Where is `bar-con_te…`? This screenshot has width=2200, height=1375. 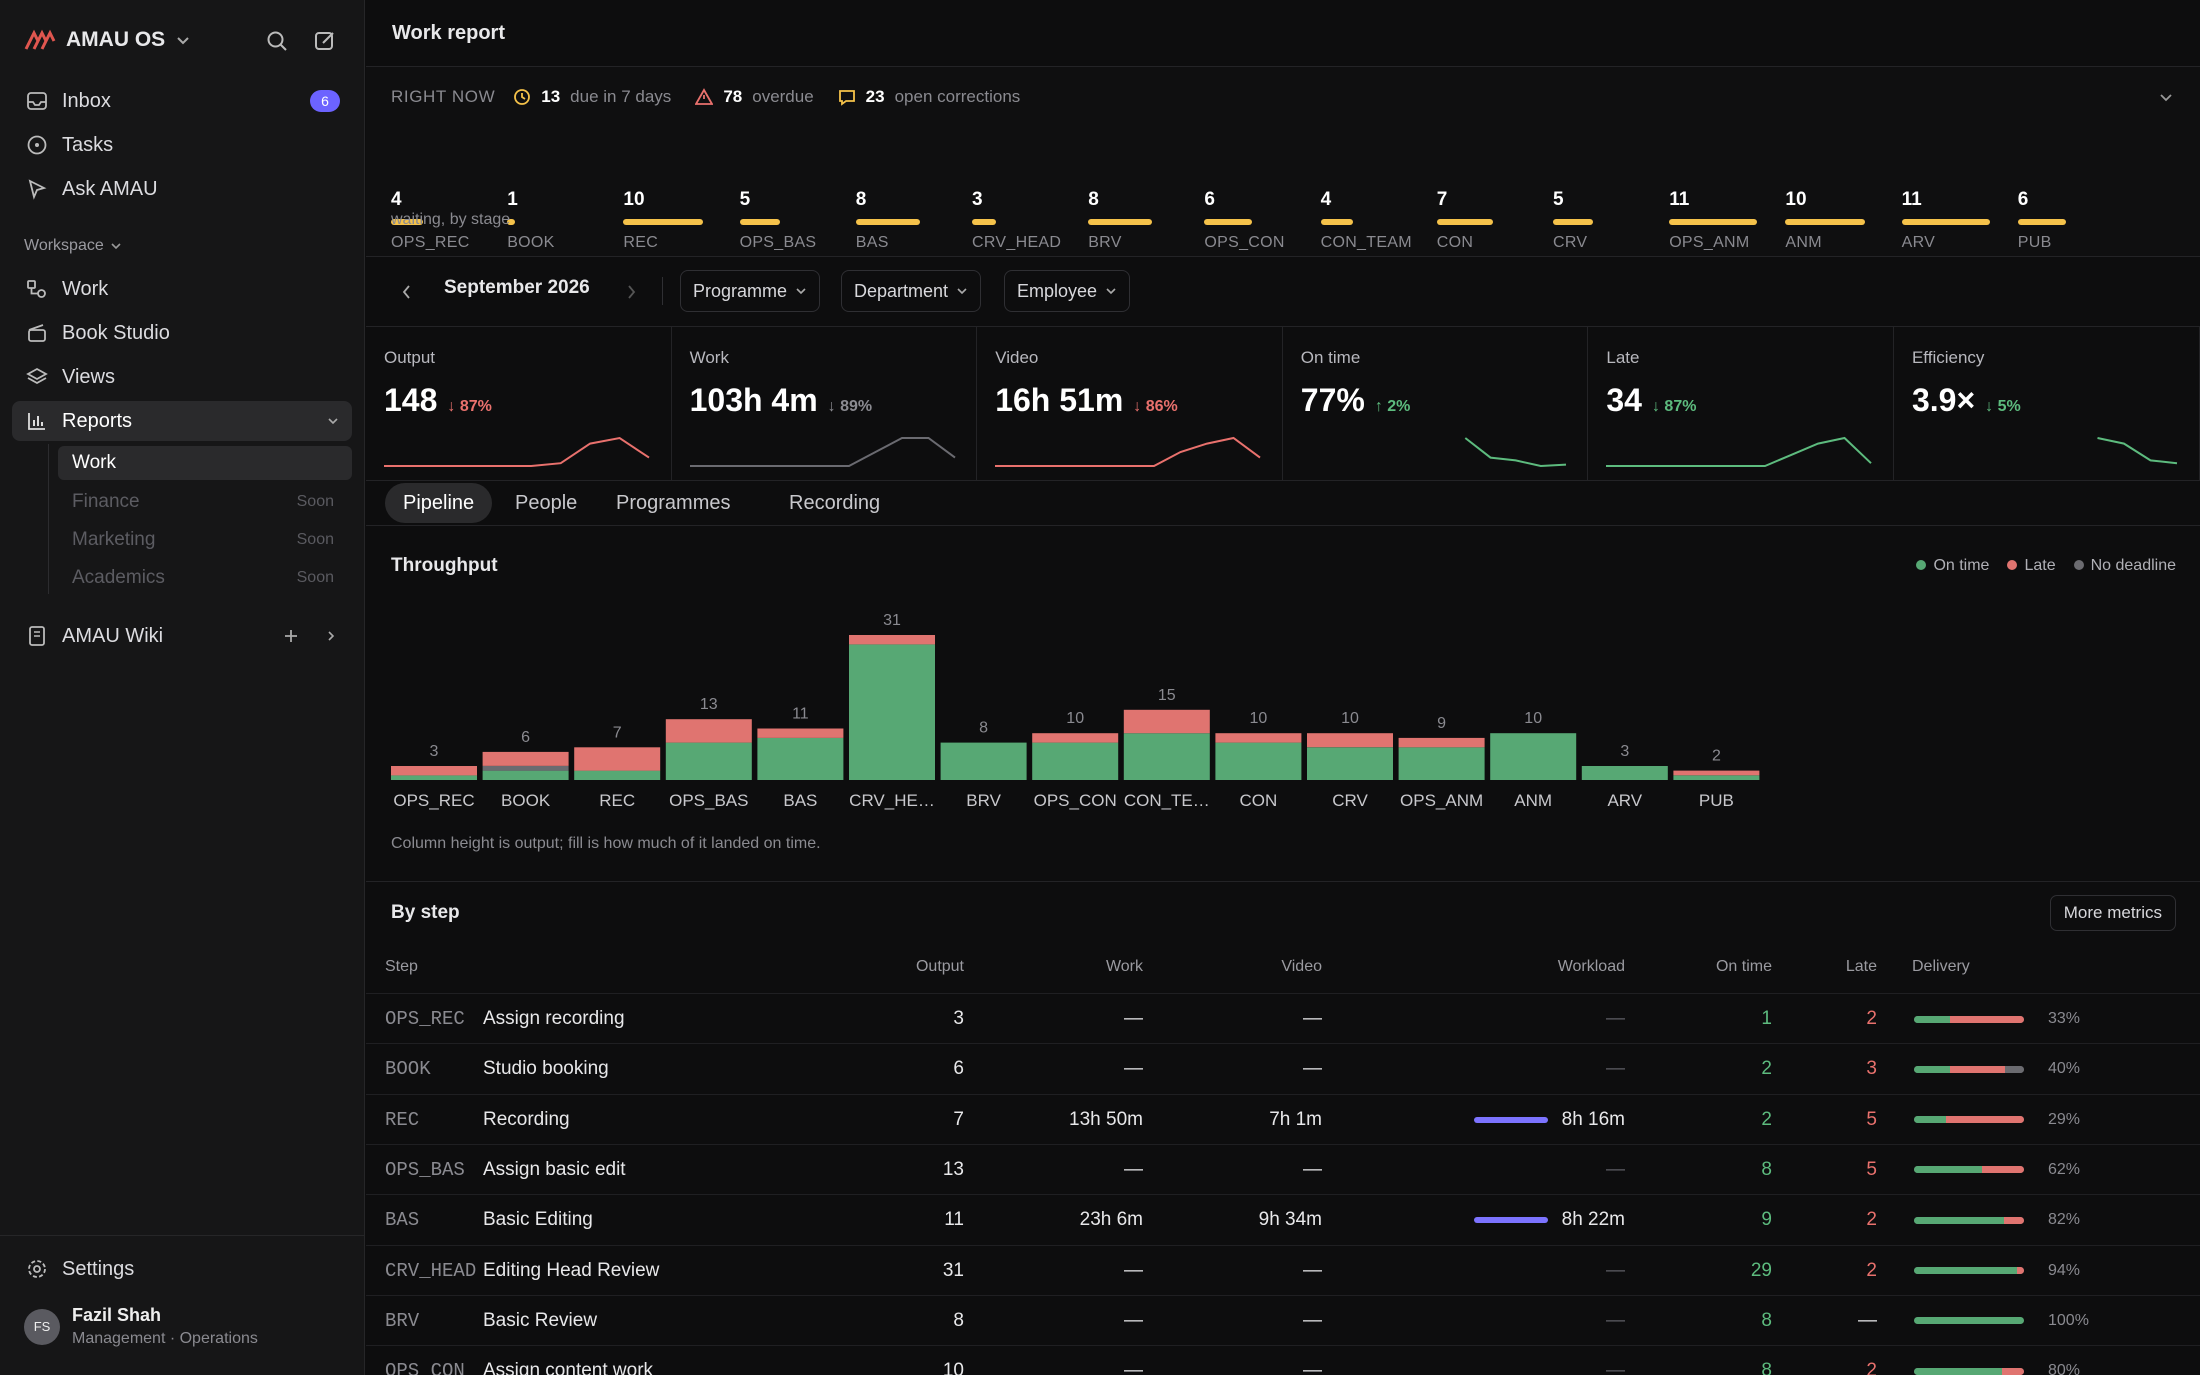 bar-con_te… is located at coordinates (1166, 744).